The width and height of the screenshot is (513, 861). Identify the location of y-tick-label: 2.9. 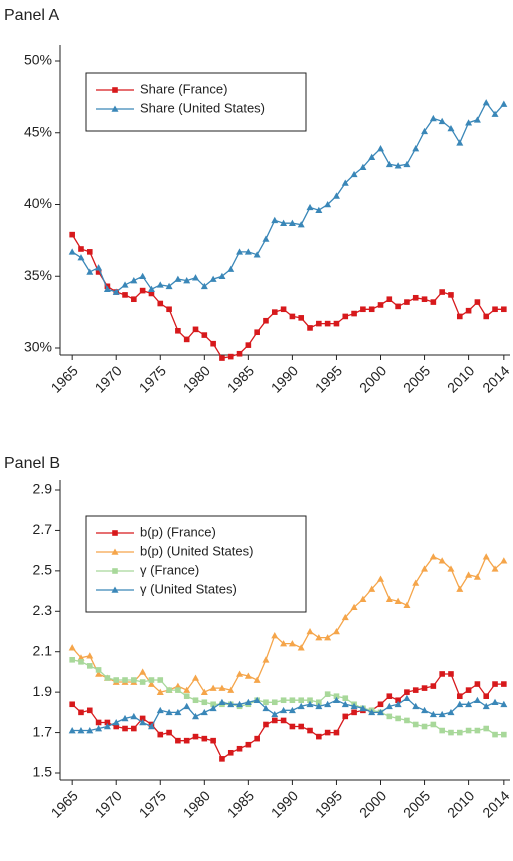
(43, 489).